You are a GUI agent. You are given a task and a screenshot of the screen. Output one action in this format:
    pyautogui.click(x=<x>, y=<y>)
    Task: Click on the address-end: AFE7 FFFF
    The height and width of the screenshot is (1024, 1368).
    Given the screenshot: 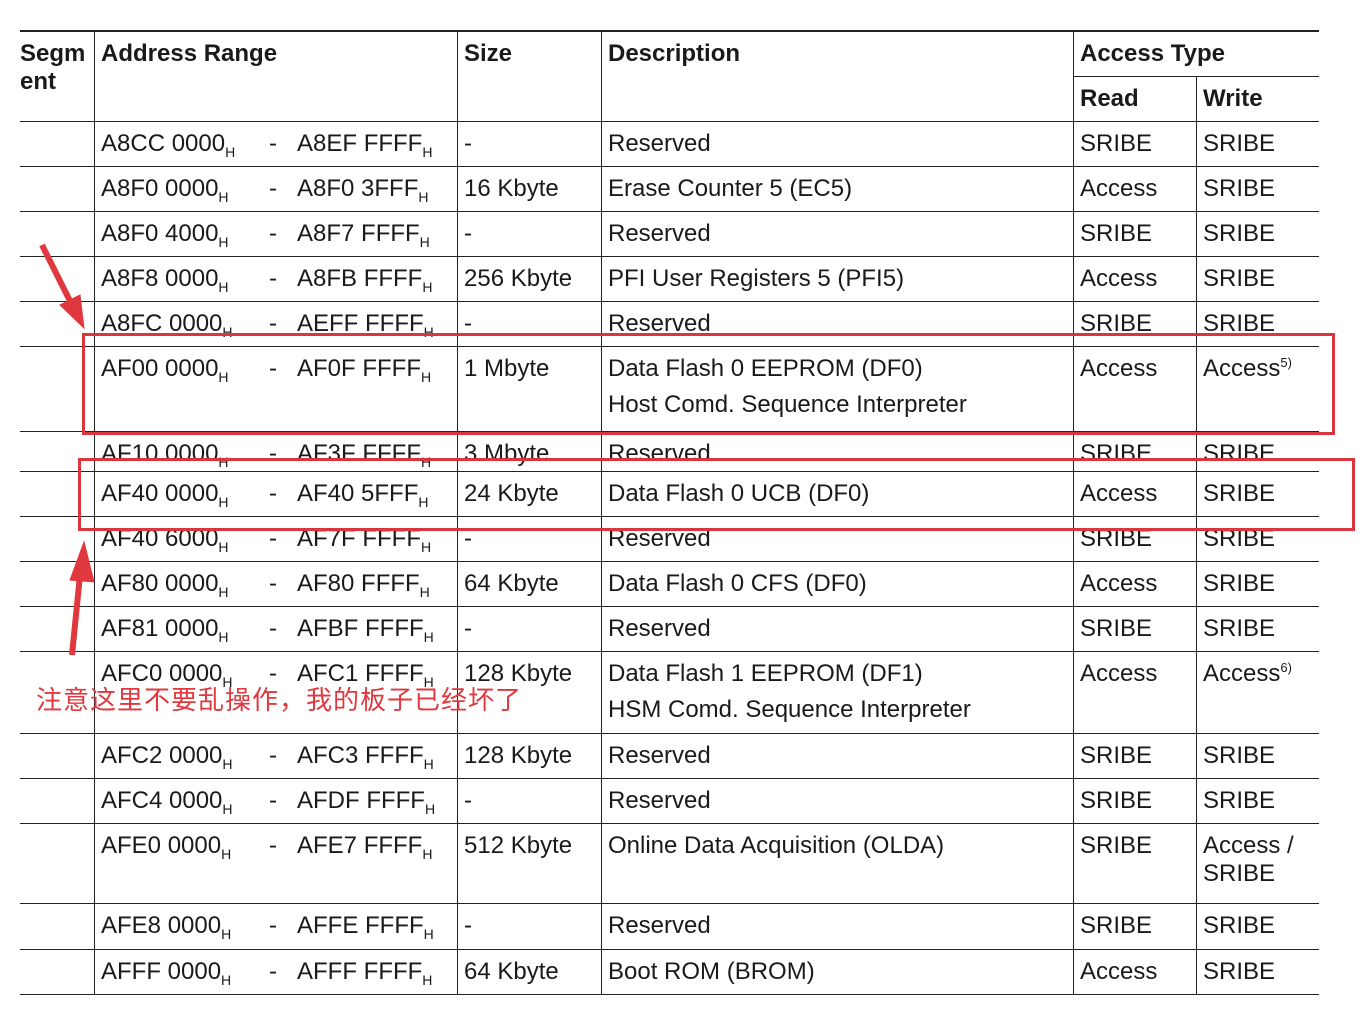 What is the action you would take?
    pyautogui.click(x=360, y=845)
    